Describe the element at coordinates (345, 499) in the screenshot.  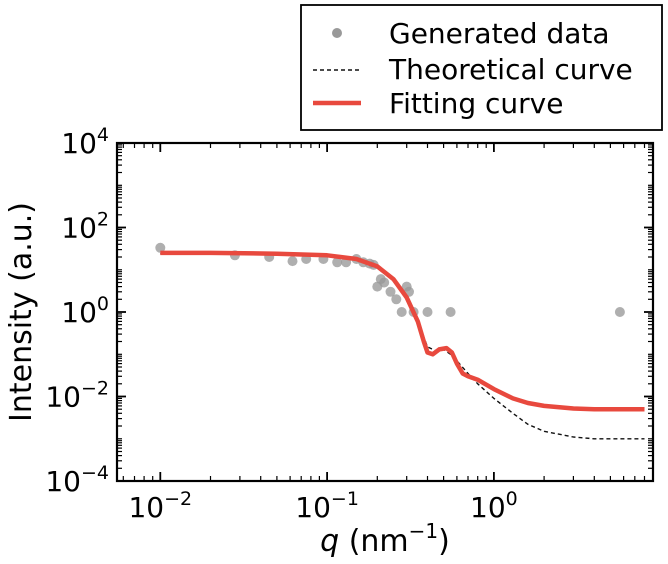
I see `x-tick-label-exponent: −1` at that location.